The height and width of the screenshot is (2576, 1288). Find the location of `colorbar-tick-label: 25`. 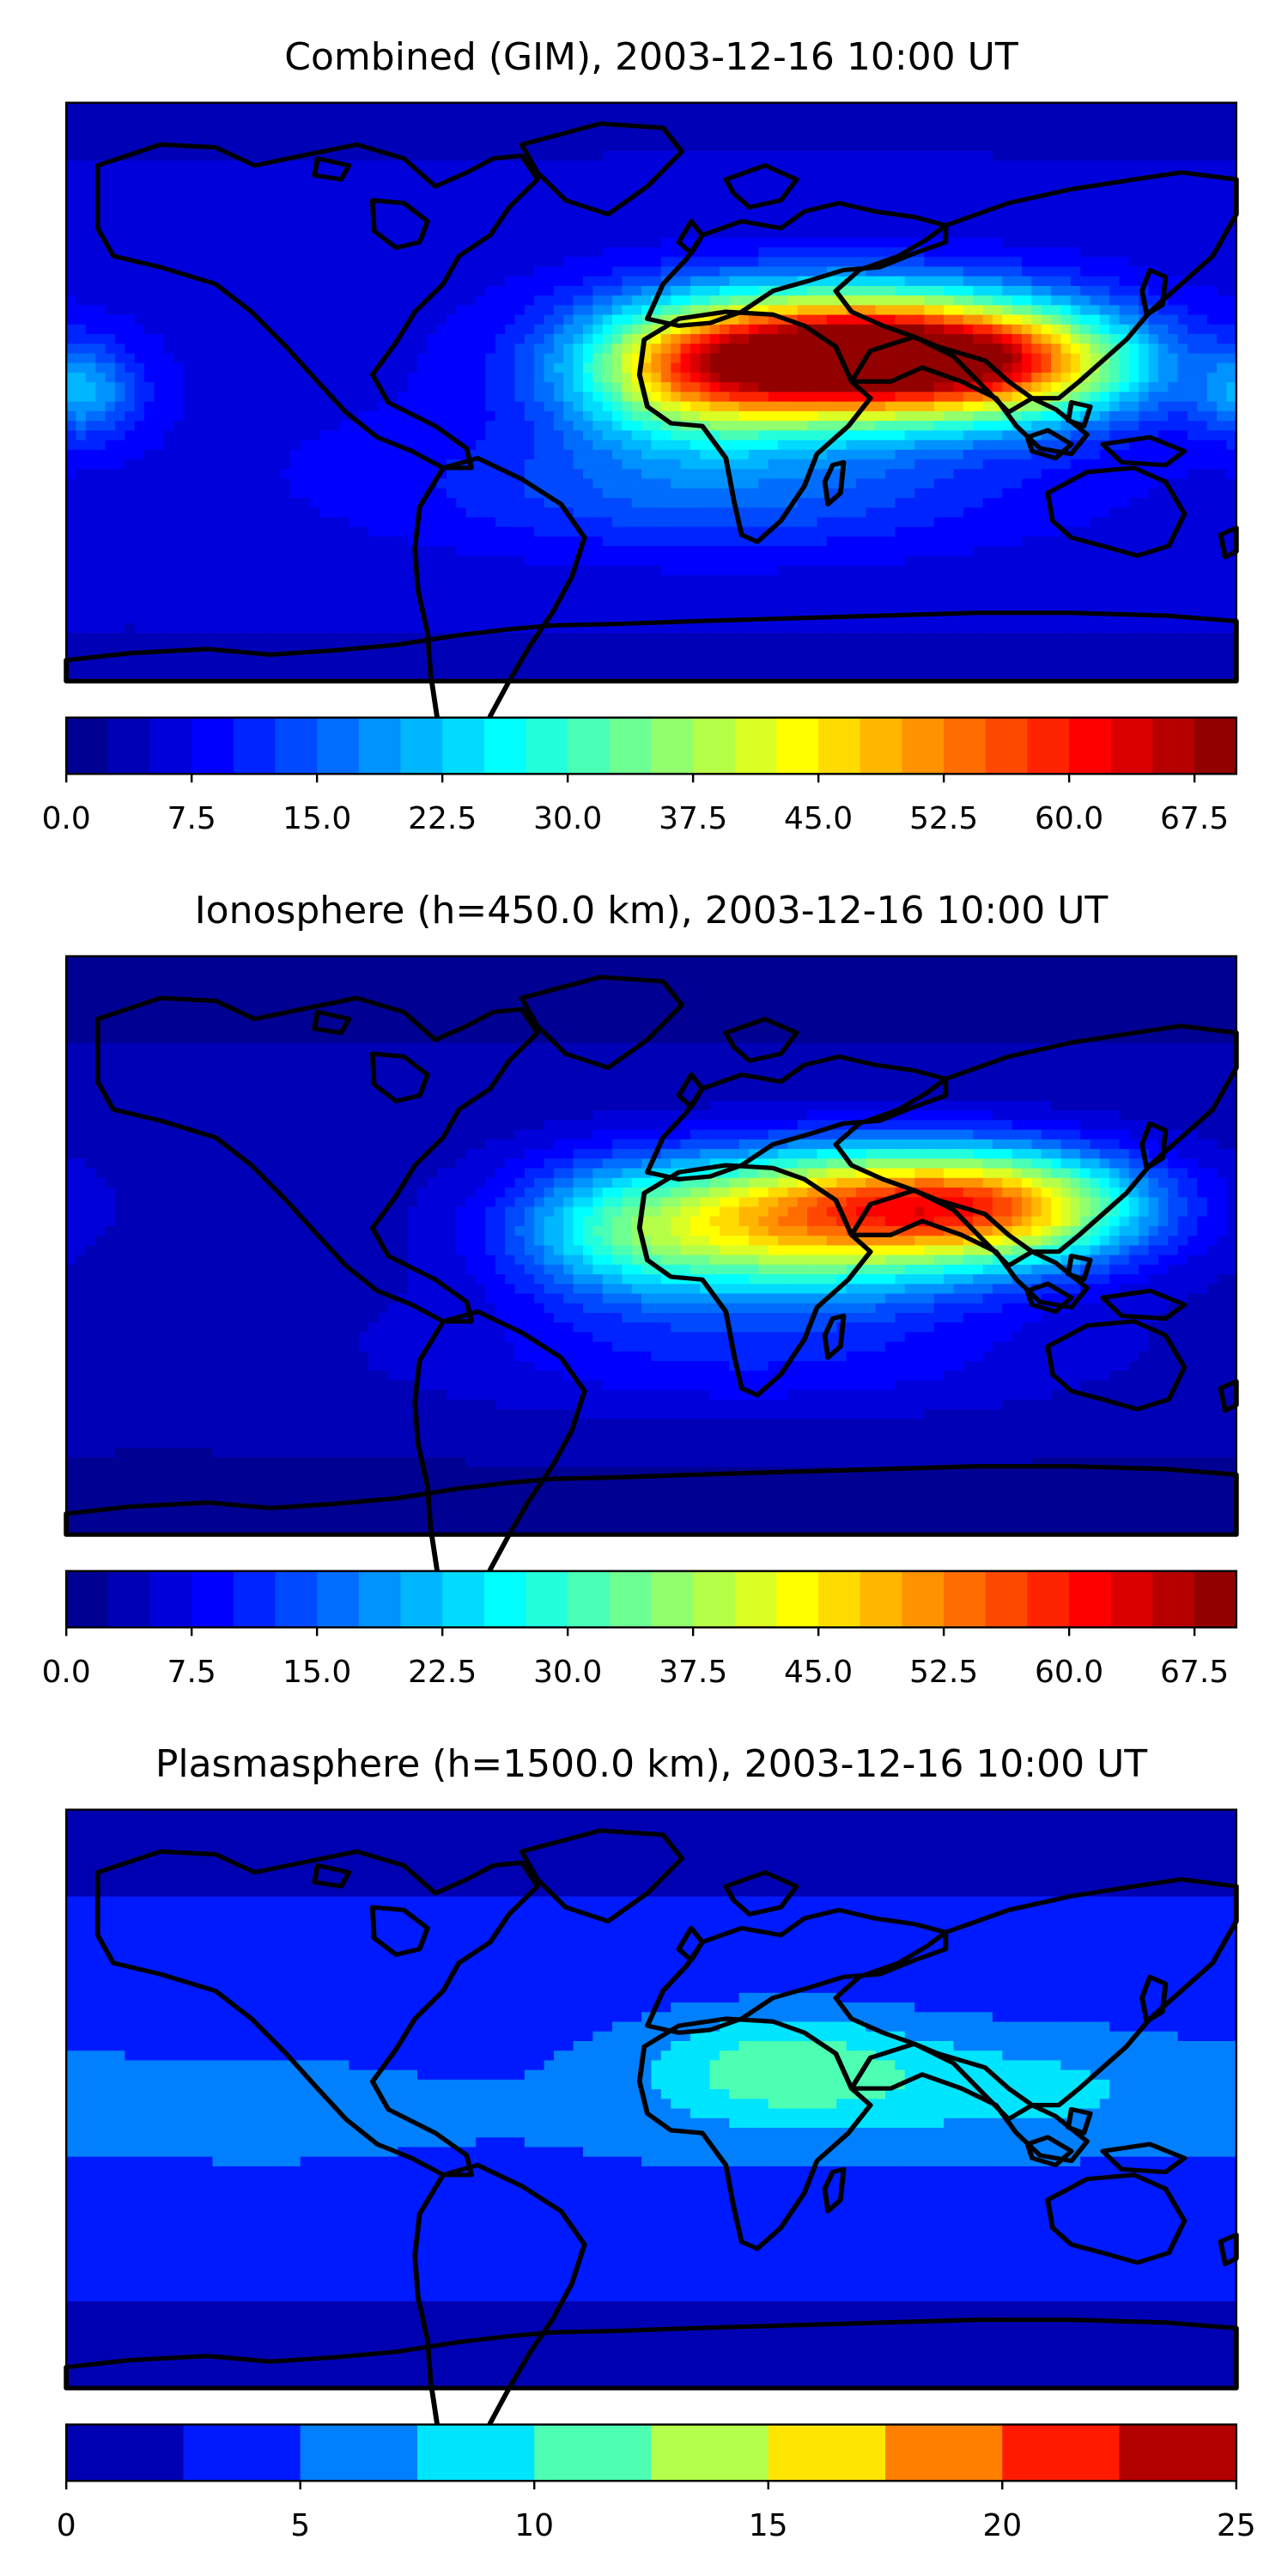

colorbar-tick-label: 25 is located at coordinates (1236, 2525).